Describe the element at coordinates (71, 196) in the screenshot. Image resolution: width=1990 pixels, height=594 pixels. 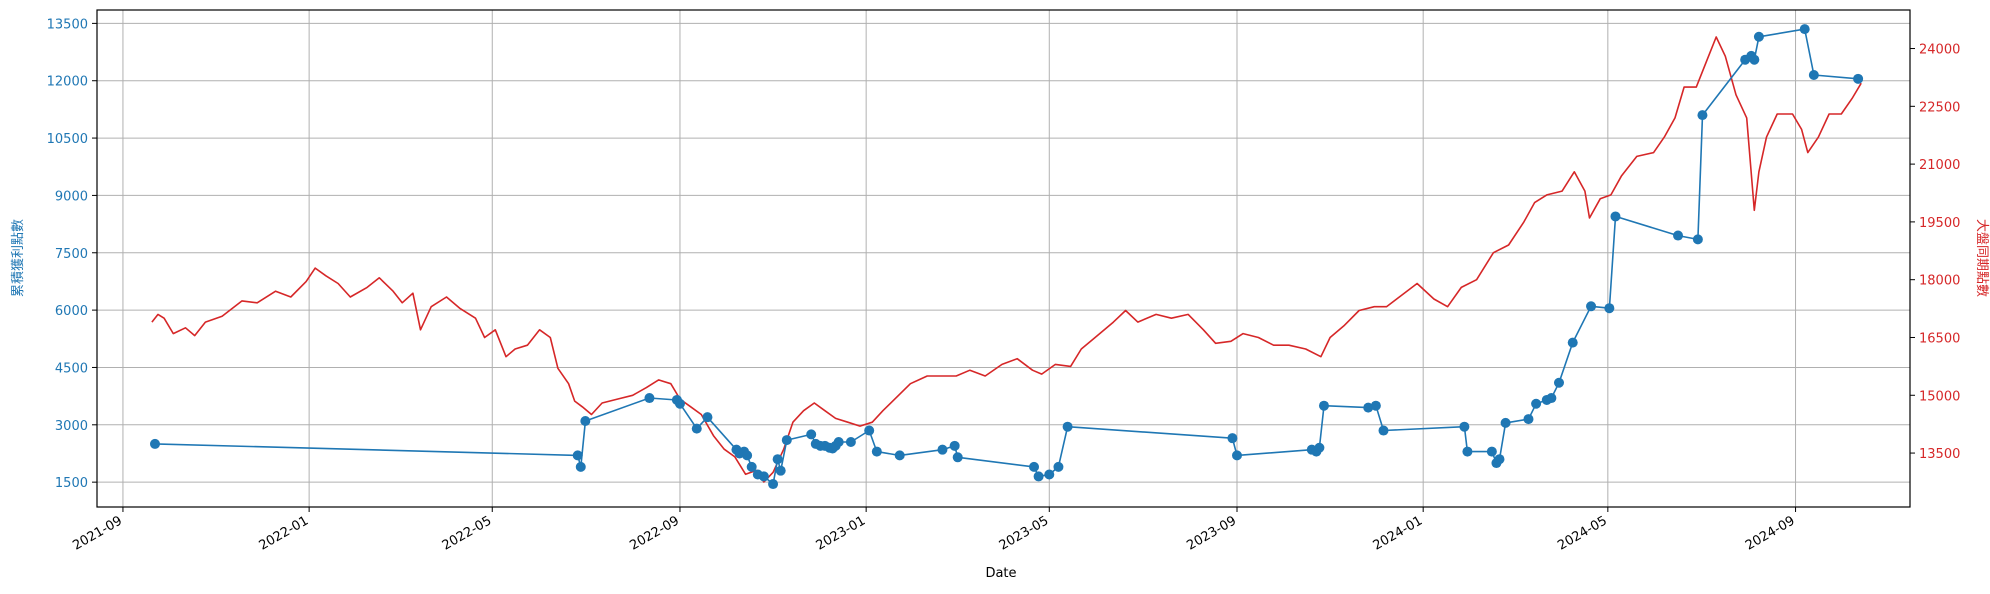
I see `left-y-tick-label: 9000` at that location.